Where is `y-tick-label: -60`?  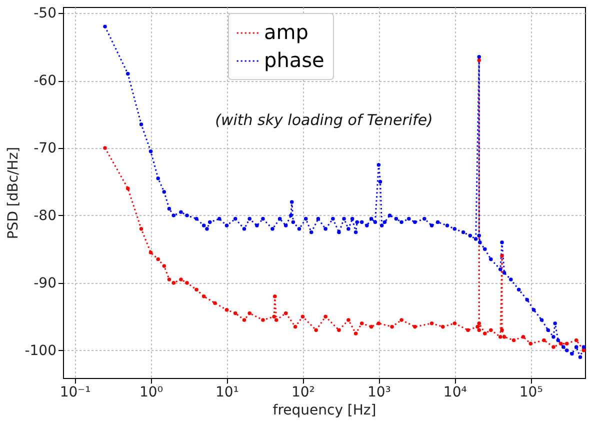 y-tick-label: -60 is located at coordinates (45, 81).